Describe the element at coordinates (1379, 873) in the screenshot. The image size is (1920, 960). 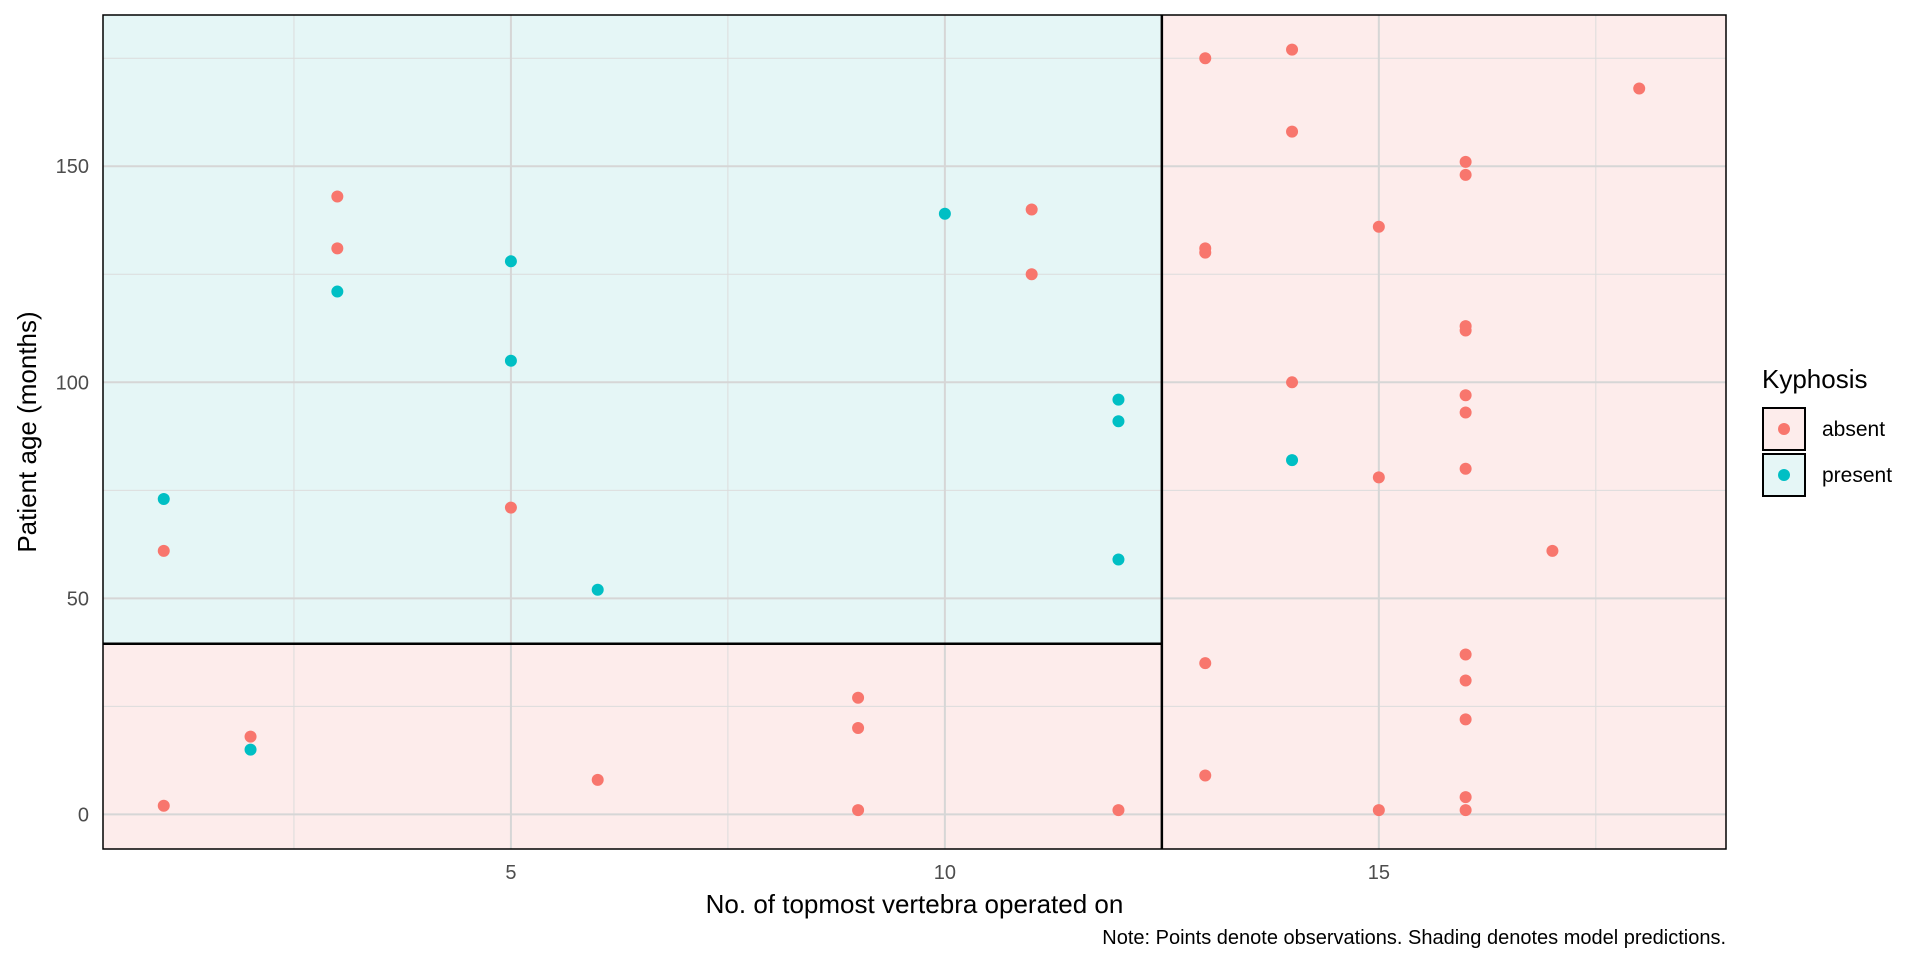
I see `x-tick-label: 15` at that location.